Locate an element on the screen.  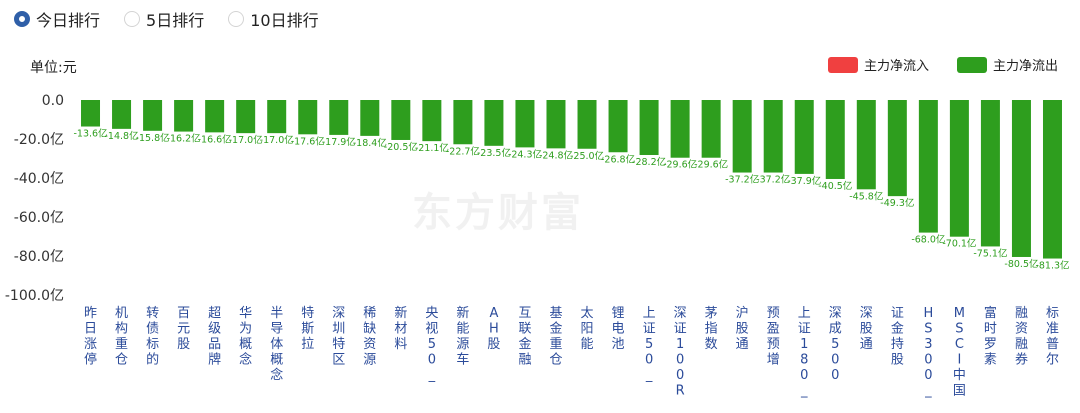
bar-value-label: -37.9亿 is located at coordinates (804, 181).